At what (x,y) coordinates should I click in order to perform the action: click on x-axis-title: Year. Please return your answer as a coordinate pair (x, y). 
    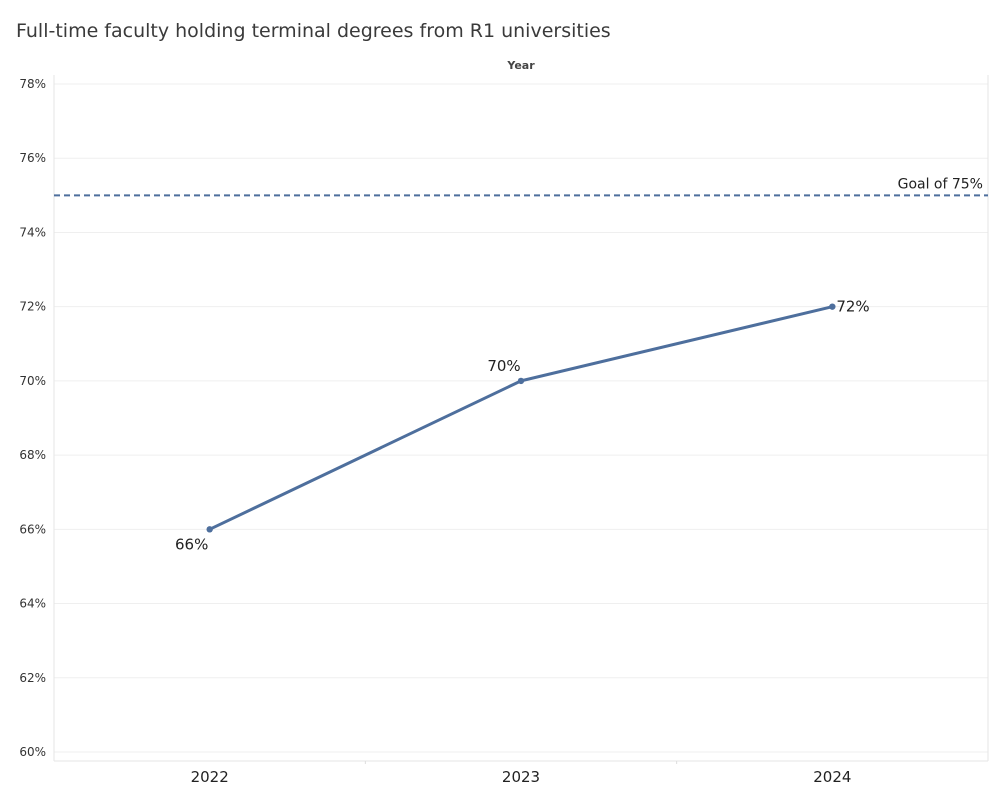
    Looking at the image, I should click on (520, 65).